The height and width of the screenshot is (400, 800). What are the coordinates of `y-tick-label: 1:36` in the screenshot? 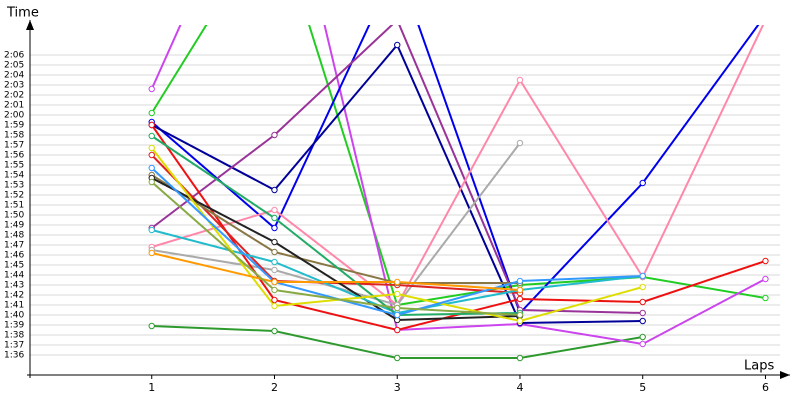 It's located at (14, 356).